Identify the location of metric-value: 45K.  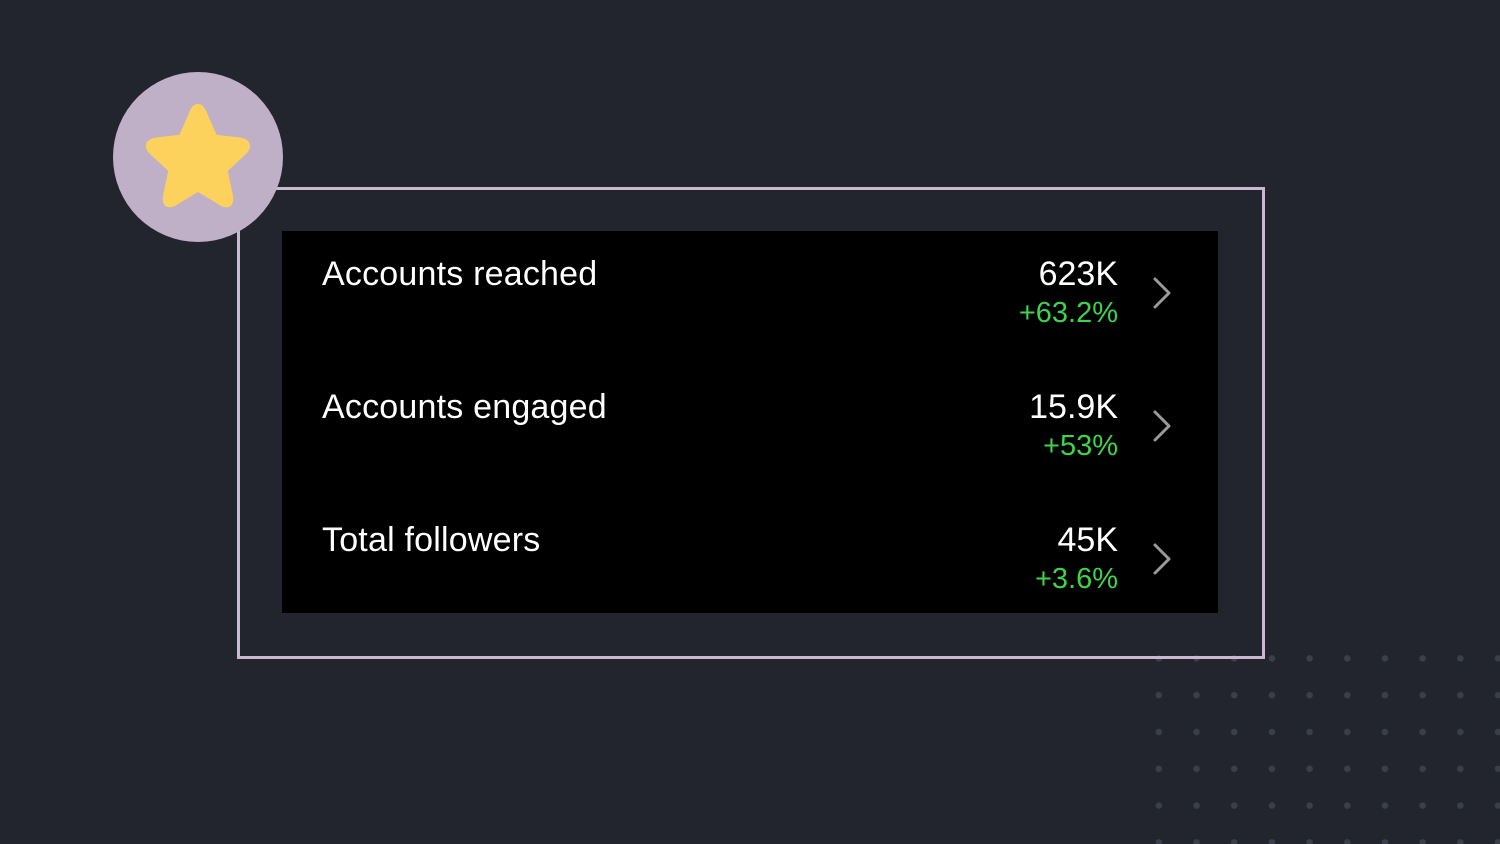
(1088, 540).